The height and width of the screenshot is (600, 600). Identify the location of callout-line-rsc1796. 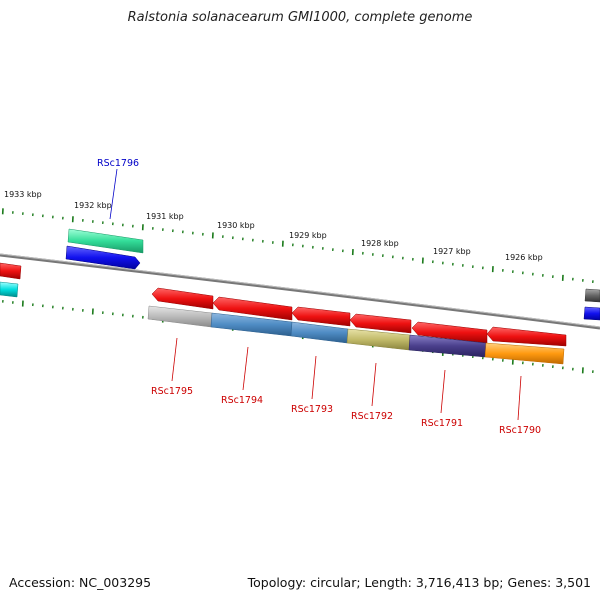
(113, 194).